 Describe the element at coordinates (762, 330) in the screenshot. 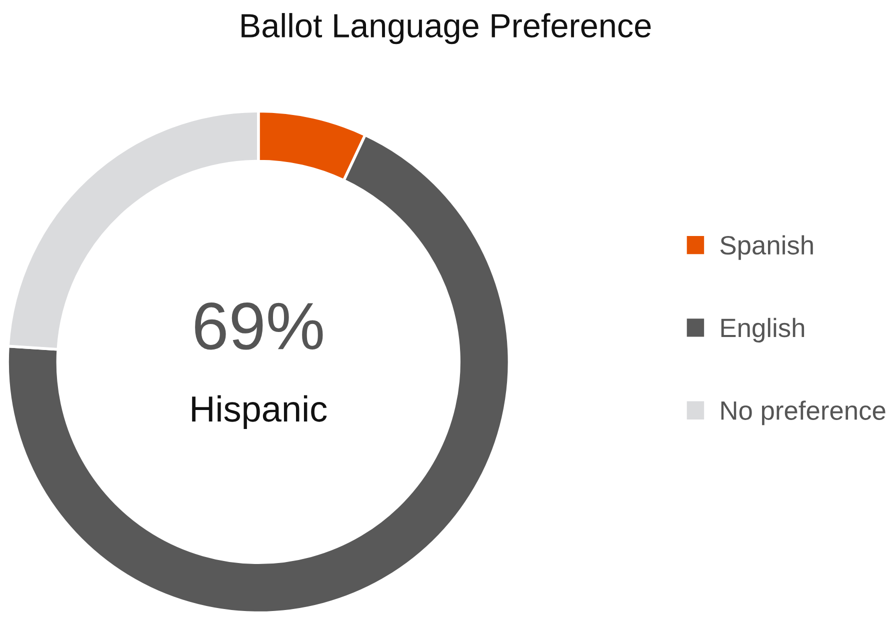

I see `legend-label: English` at that location.